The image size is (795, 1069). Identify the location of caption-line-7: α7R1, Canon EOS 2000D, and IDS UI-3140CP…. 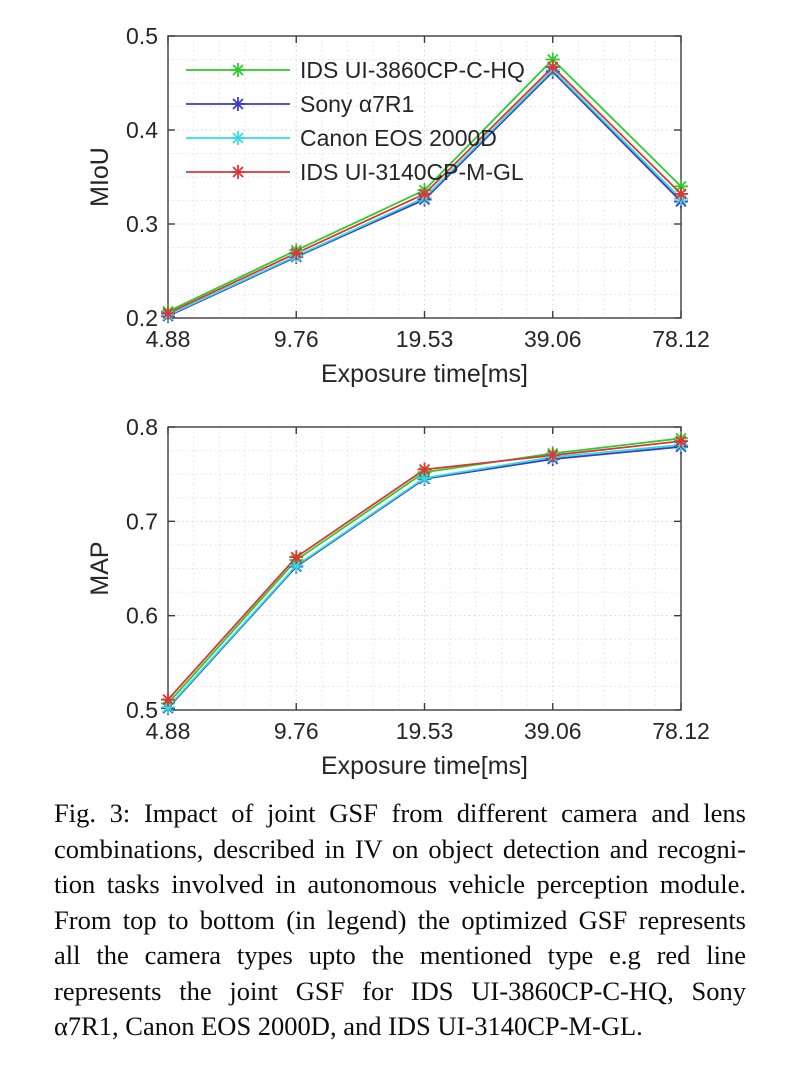
(348, 1026).